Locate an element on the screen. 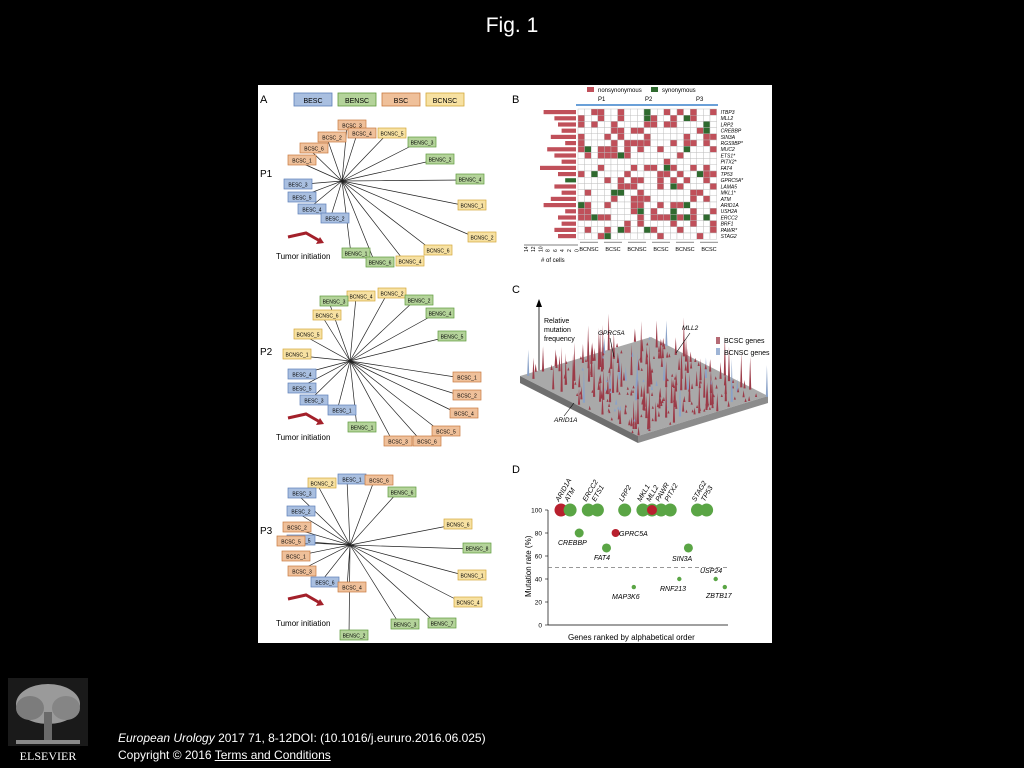 The height and width of the screenshot is (768, 1024). point-highlight-mll2 is located at coordinates (652, 510).